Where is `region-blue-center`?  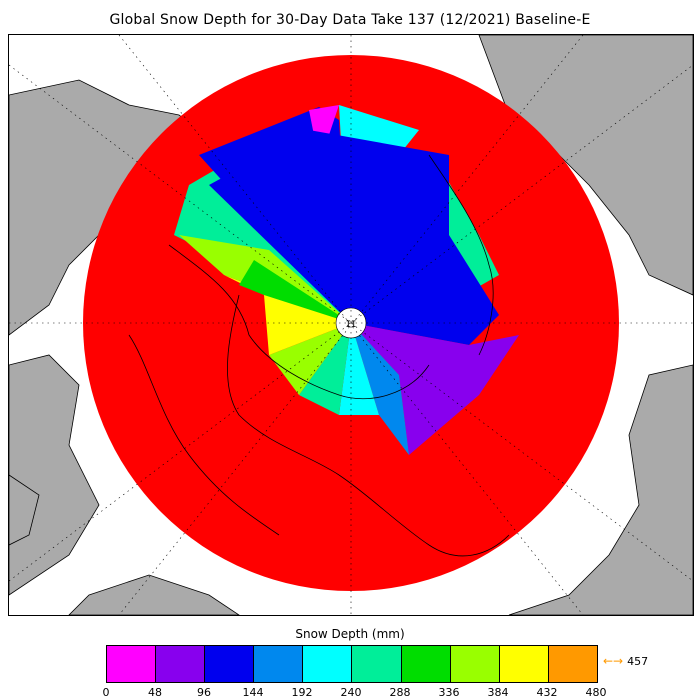
region-blue-center is located at coordinates (354, 237).